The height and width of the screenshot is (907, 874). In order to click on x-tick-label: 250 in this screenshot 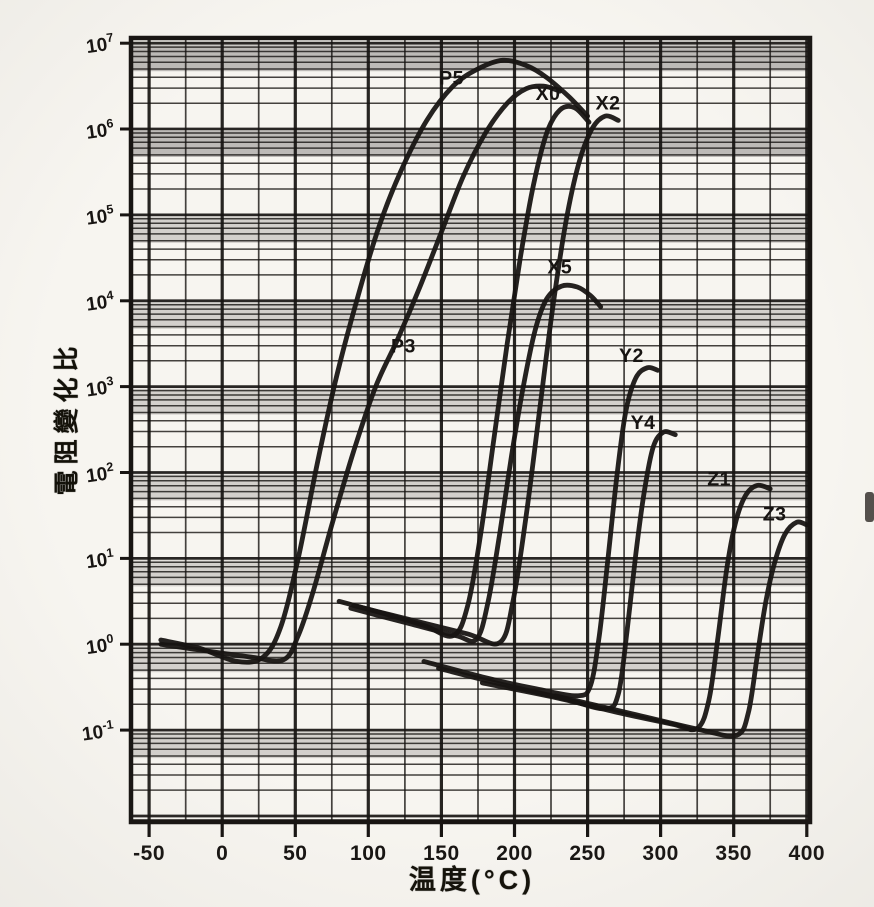, I will do `click(587, 853)`.